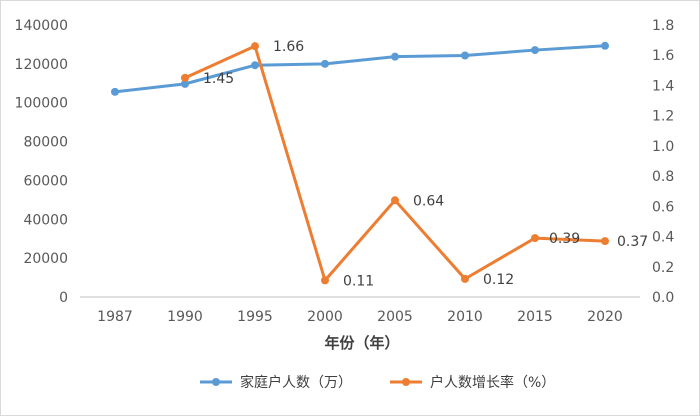 This screenshot has width=700, height=416. What do you see at coordinates (218, 79) in the screenshot?
I see `data-label: 1.45` at bounding box center [218, 79].